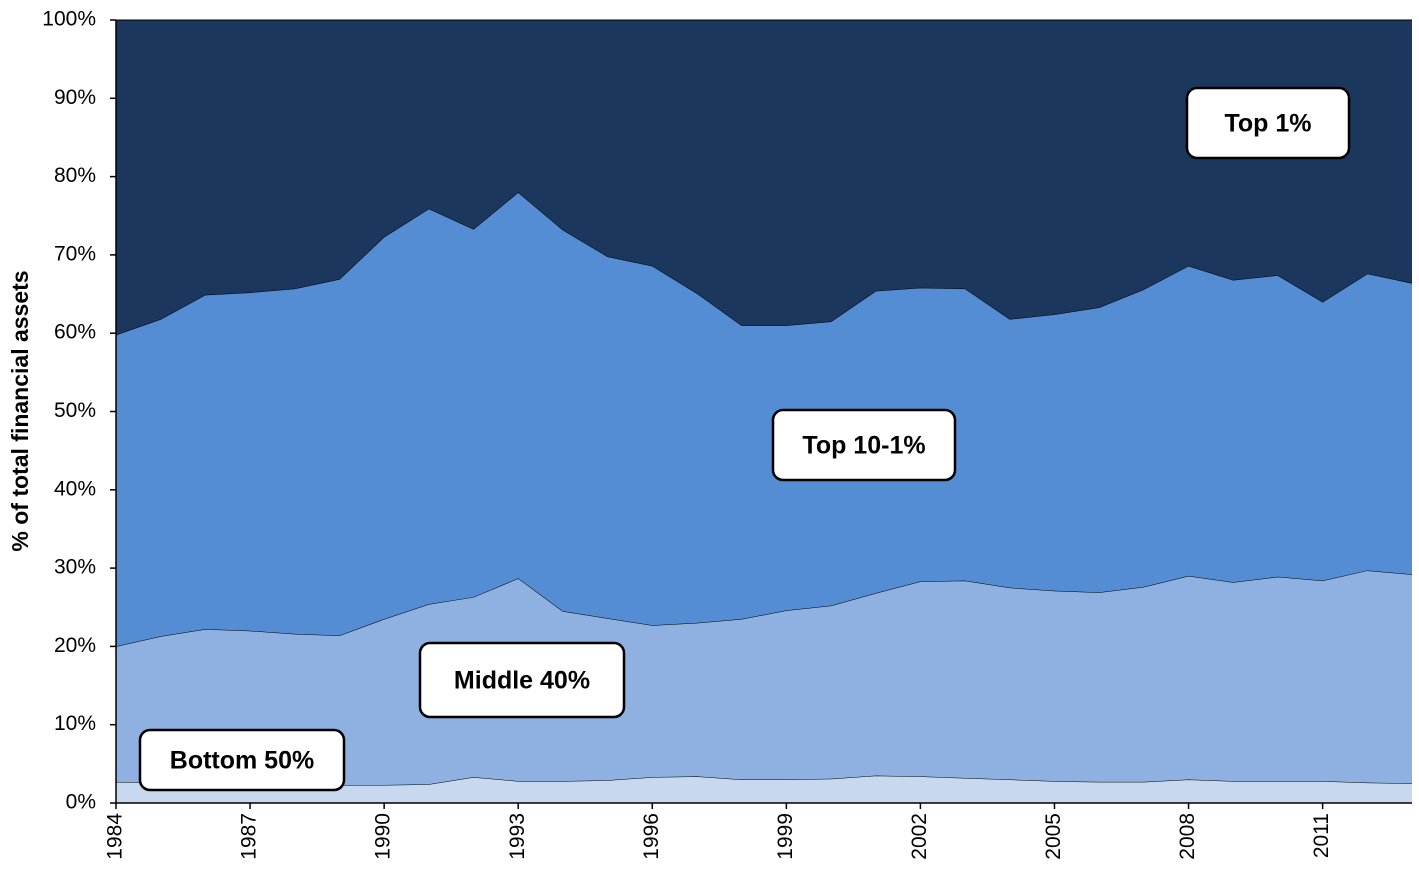 The width and height of the screenshot is (1419, 871). What do you see at coordinates (75, 332) in the screenshot?
I see `y-tick-label: 60%` at bounding box center [75, 332].